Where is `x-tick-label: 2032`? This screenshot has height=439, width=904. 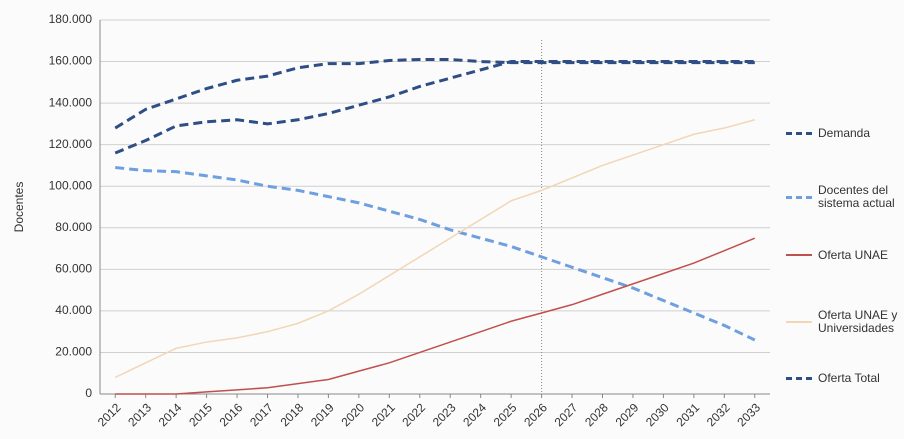 x-tick-label: 2032 is located at coordinates (718, 414).